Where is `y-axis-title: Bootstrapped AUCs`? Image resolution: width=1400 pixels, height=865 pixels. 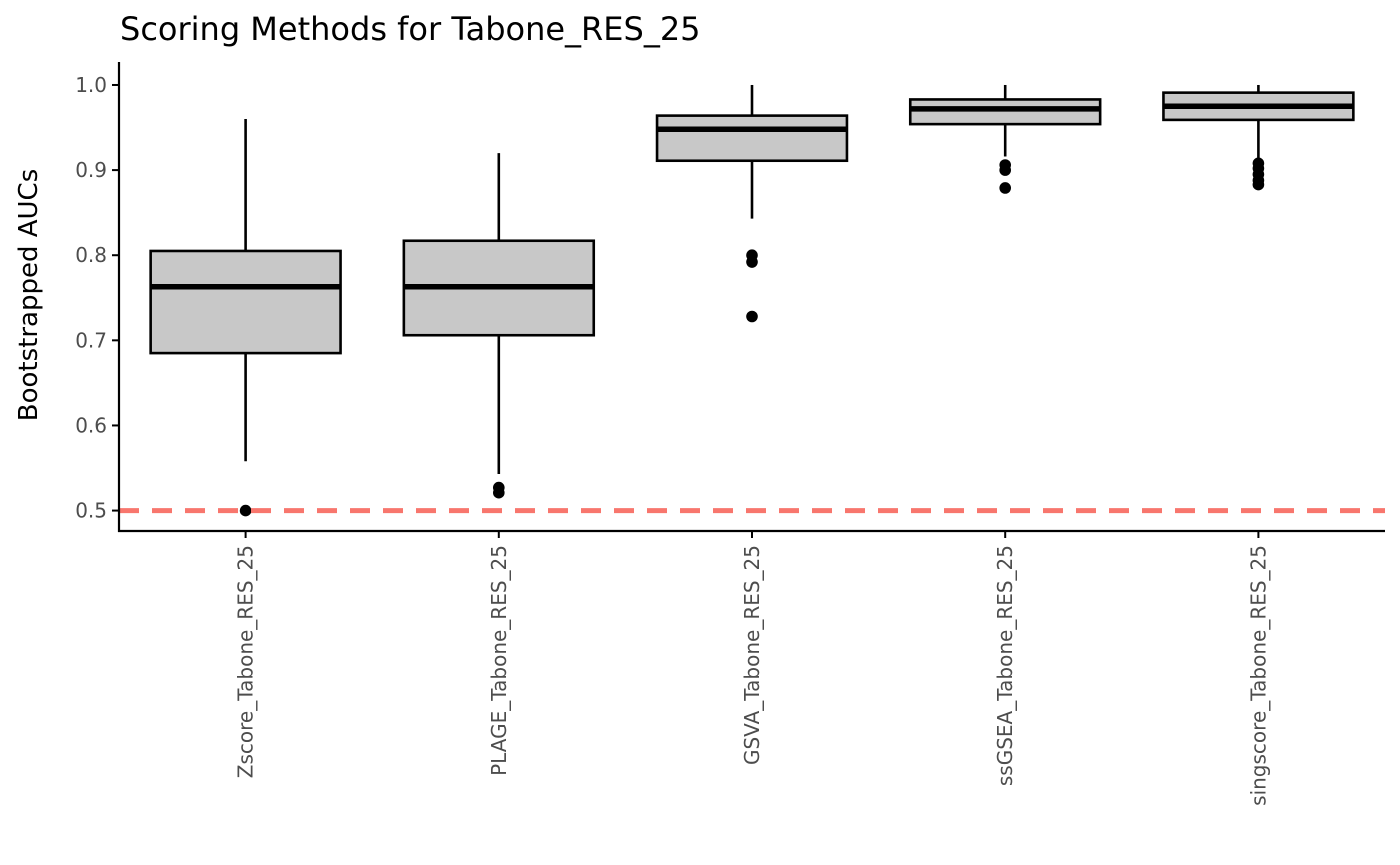
y-axis-title: Bootstrapped AUCs is located at coordinates (29, 295).